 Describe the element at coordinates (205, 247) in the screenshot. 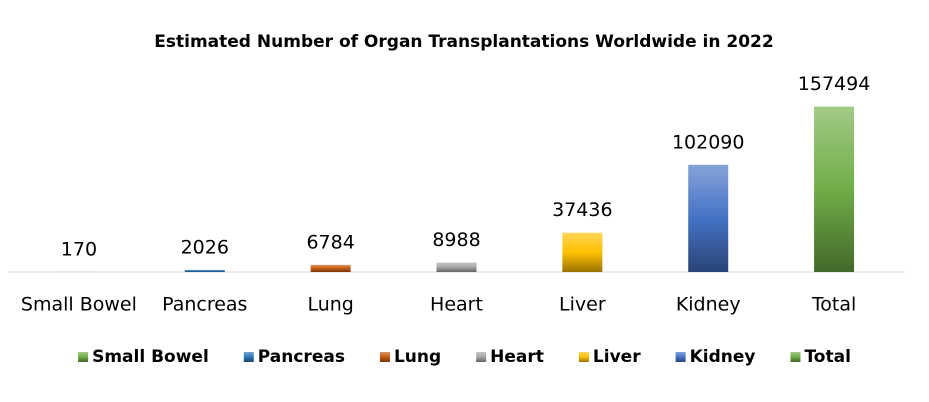

I see `data-label: 2026` at that location.